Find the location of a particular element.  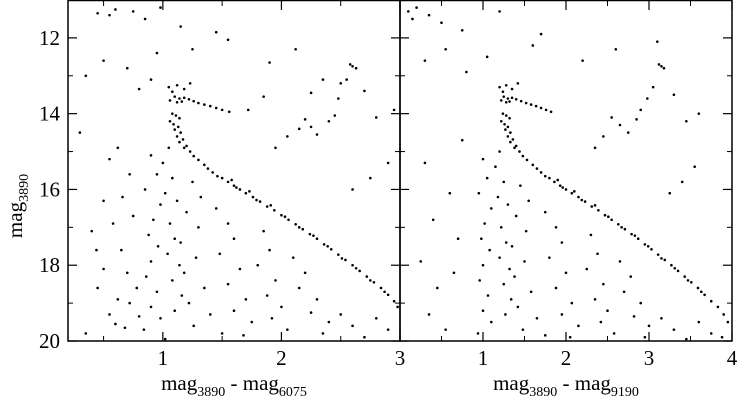

y-axis-label-main: mag is located at coordinates (15, 219).